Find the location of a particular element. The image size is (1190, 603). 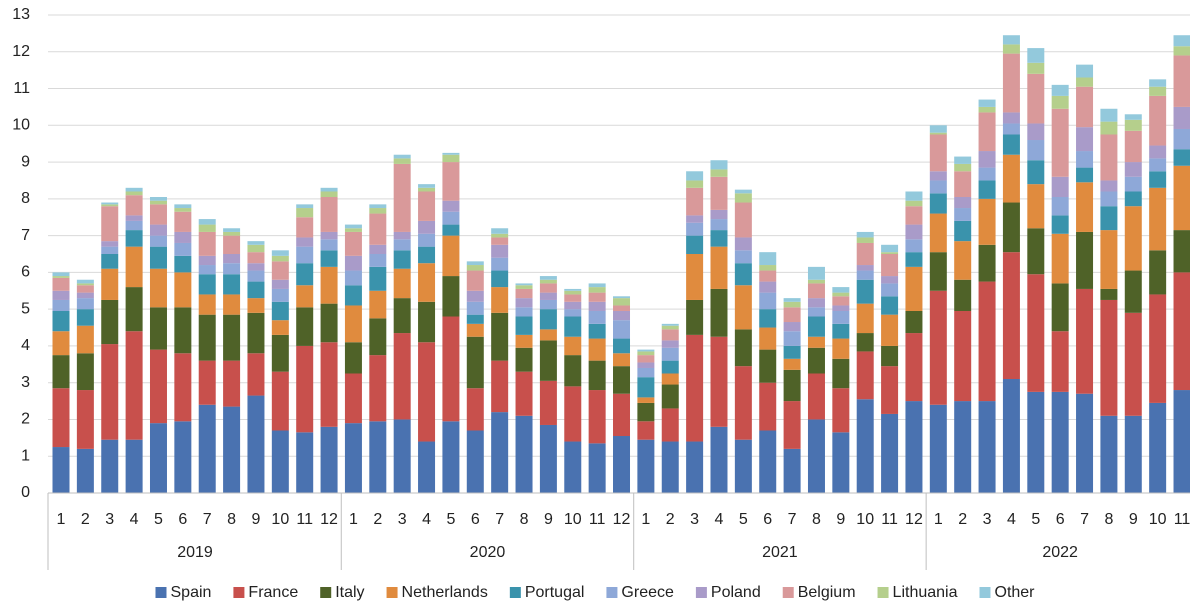

y-tick-label: 5 is located at coordinates (25, 308).